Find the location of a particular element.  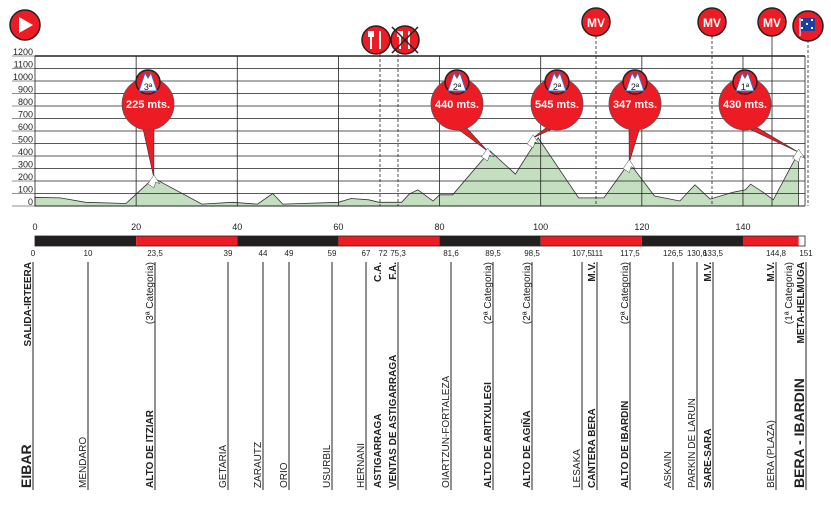

feed-zone-icon is located at coordinates (376, 115).